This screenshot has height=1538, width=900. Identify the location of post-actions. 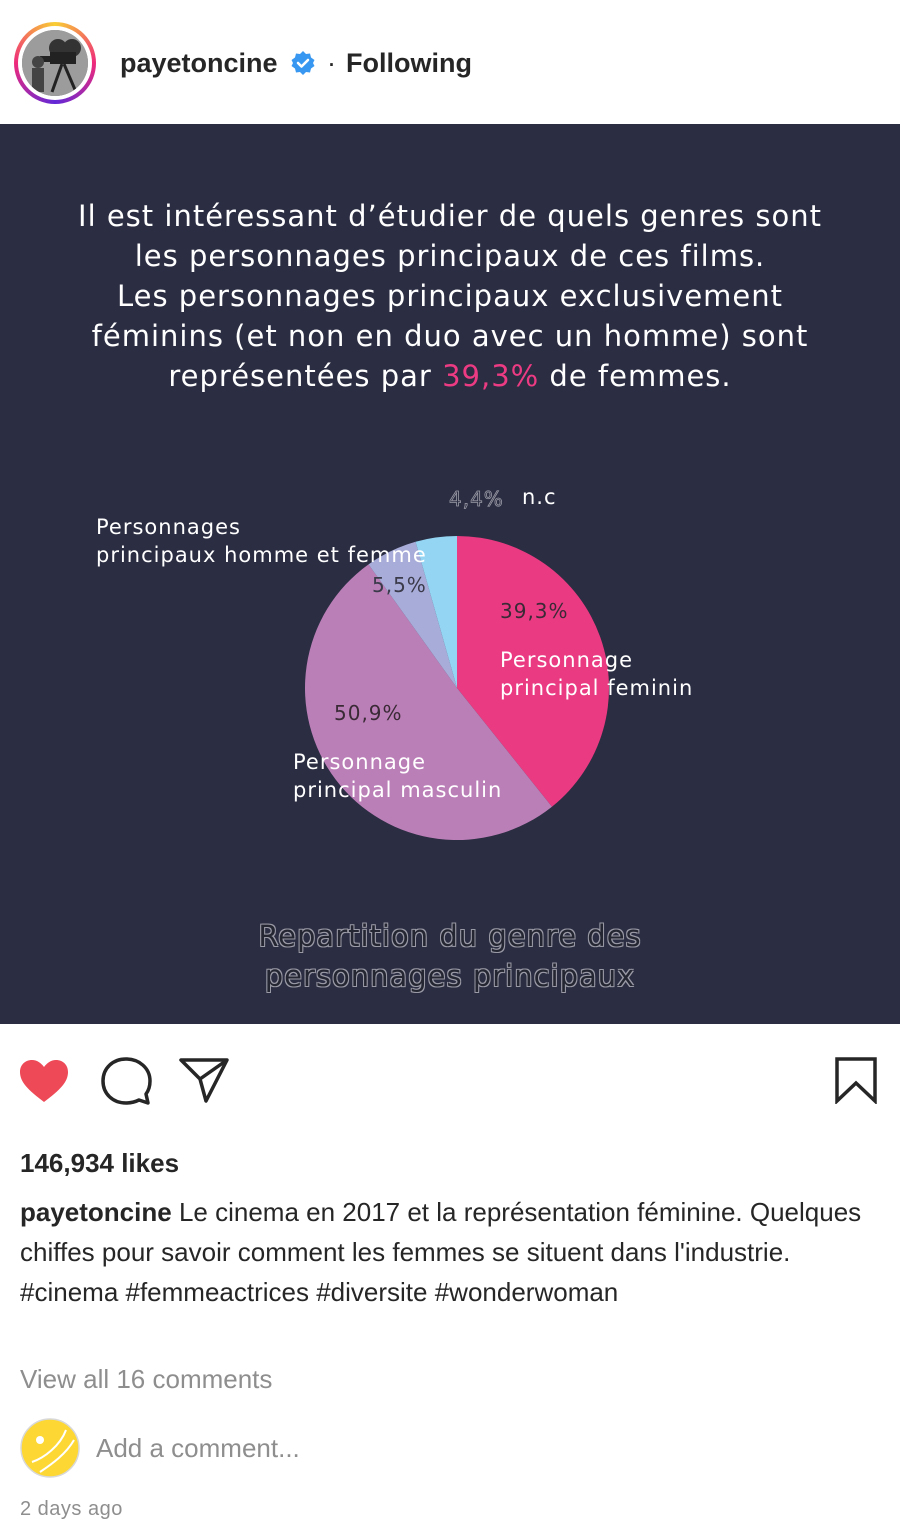
(450, 1079).